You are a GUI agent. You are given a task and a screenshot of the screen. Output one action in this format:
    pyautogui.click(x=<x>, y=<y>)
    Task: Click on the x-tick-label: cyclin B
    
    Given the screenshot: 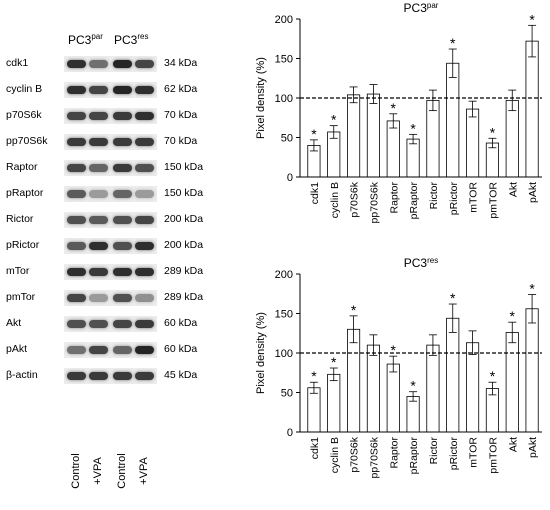 What is the action you would take?
    pyautogui.click(x=335, y=200)
    